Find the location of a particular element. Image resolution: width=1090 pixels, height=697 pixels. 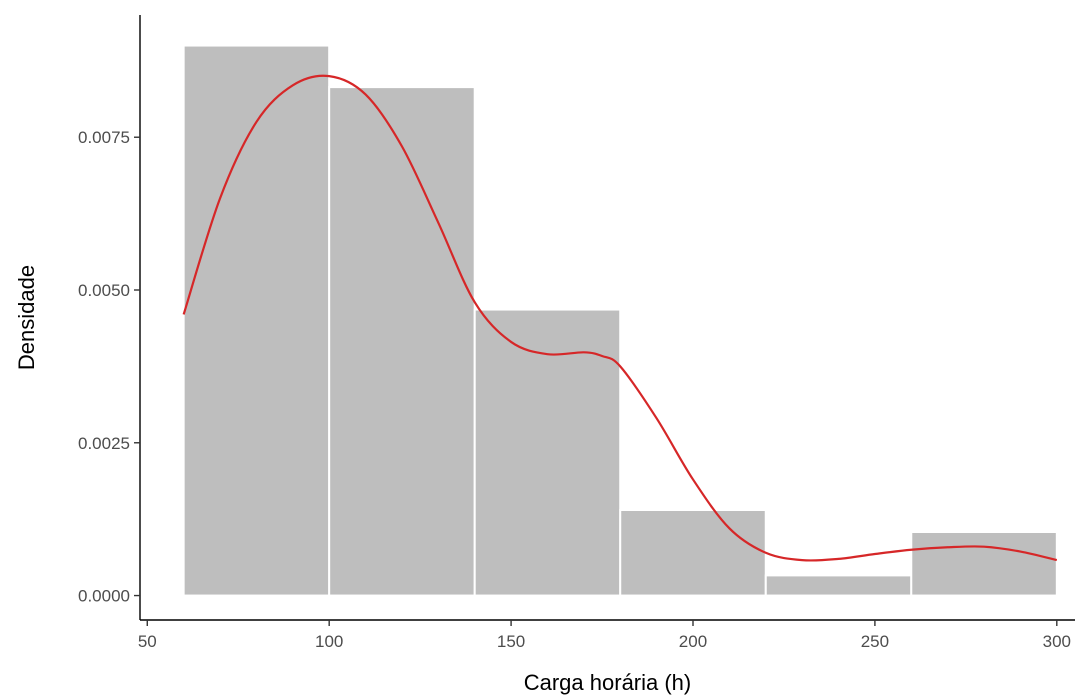

x-tick-label: 100 is located at coordinates (329, 641).